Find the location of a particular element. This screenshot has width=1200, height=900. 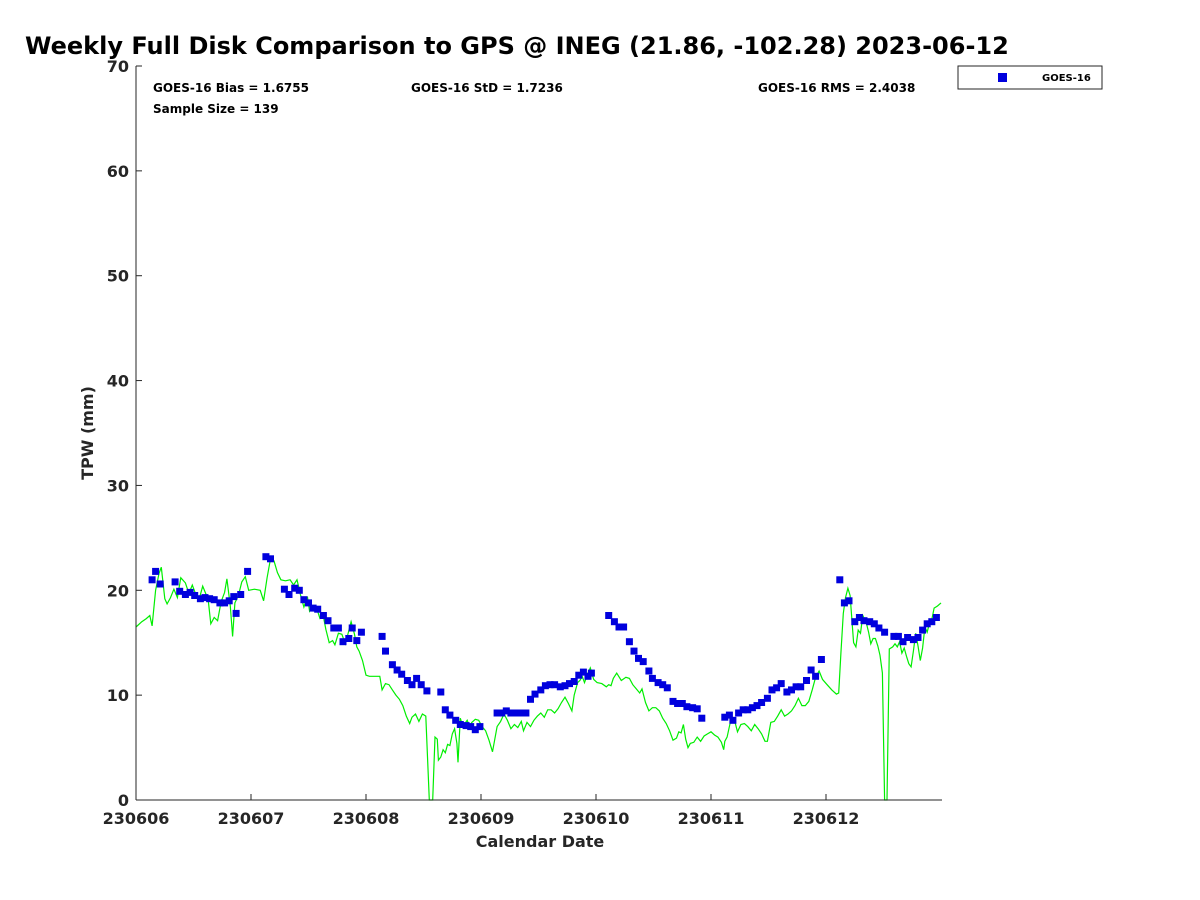

y-tick-label: 20 is located at coordinates (118, 590).